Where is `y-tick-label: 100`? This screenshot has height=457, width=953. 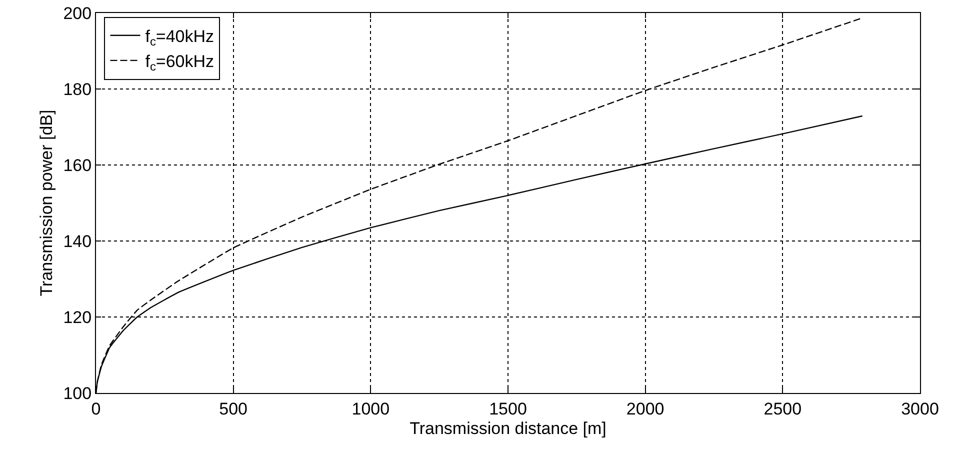
y-tick-label: 100 is located at coordinates (77, 393).